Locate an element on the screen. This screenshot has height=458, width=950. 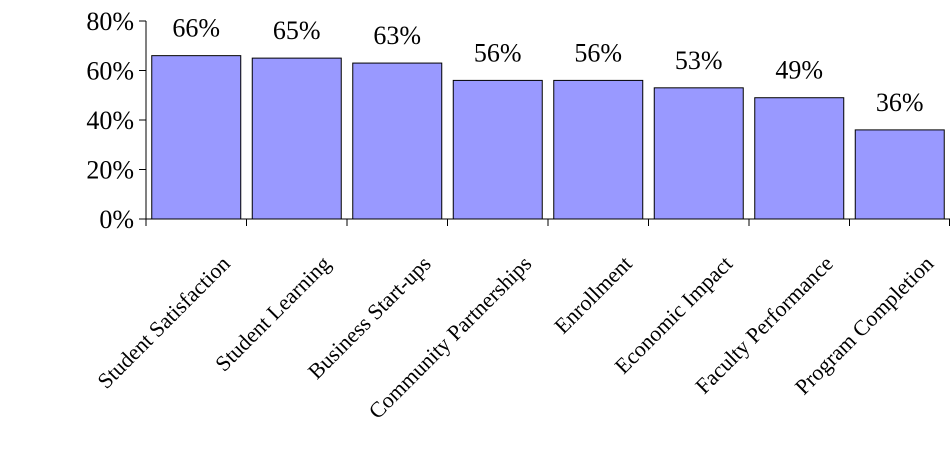
y-tick-label: 40% is located at coordinates (110, 120).